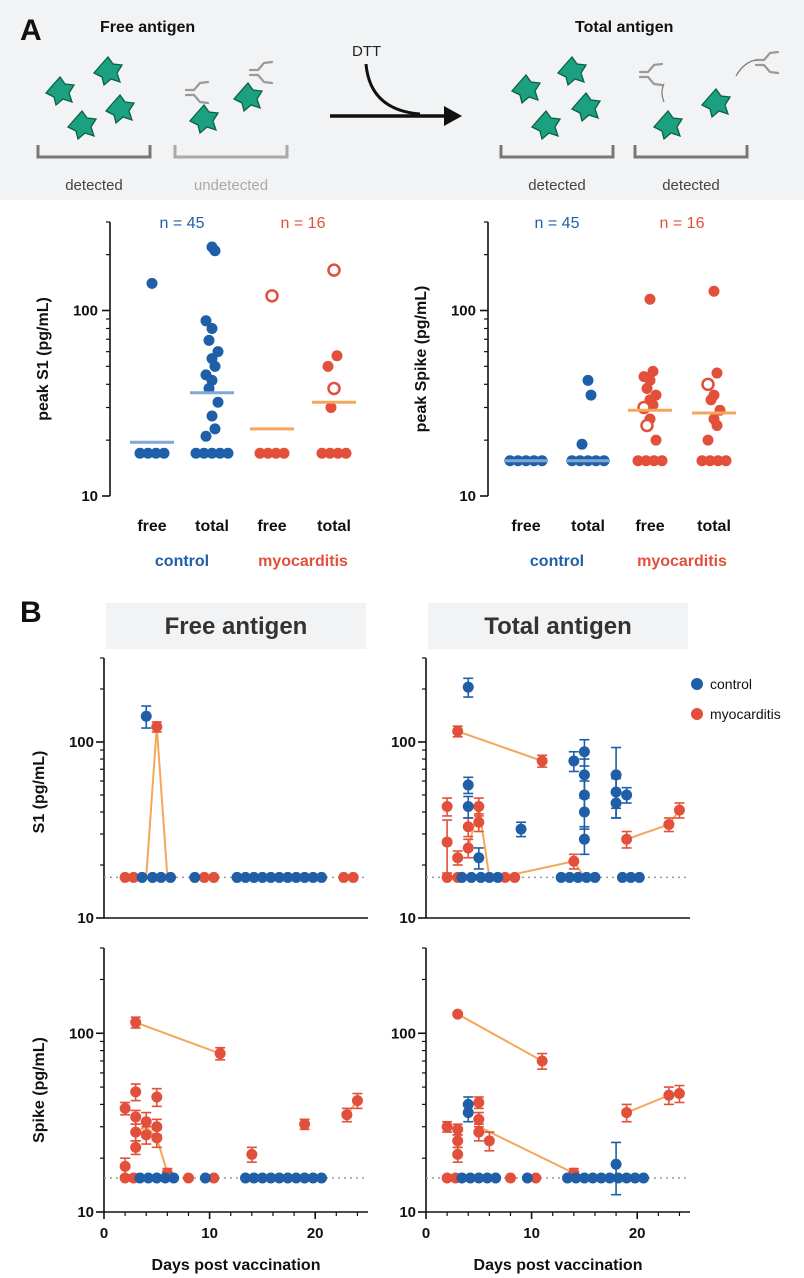 The image size is (804, 1278). Describe the element at coordinates (31, 30) in the screenshot. I see `panel-letter-a: A` at that location.